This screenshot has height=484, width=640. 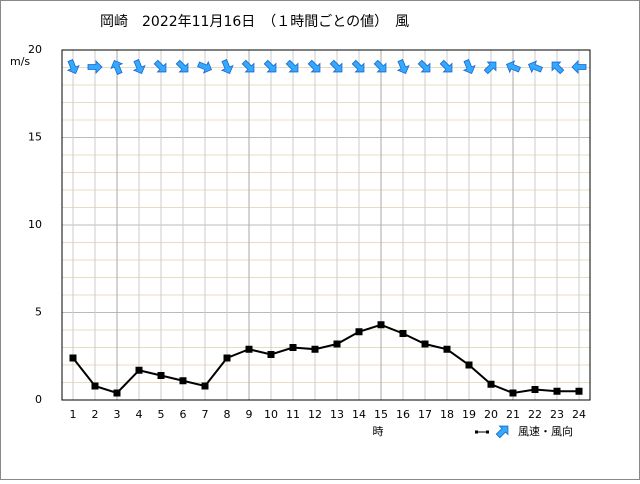 What do you see at coordinates (579, 414) in the screenshot?
I see `x-tick-label: 24` at bounding box center [579, 414].